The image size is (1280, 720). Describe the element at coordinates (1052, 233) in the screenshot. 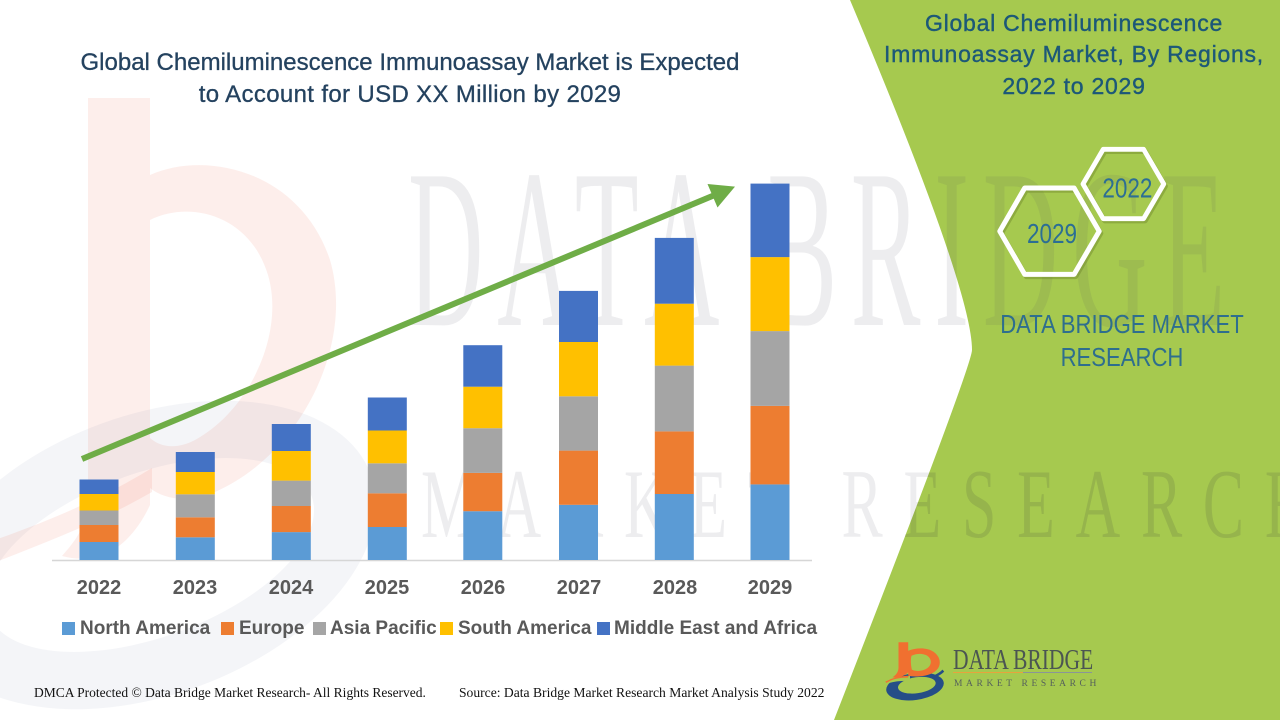

I see `svg-text: 2029` at that location.